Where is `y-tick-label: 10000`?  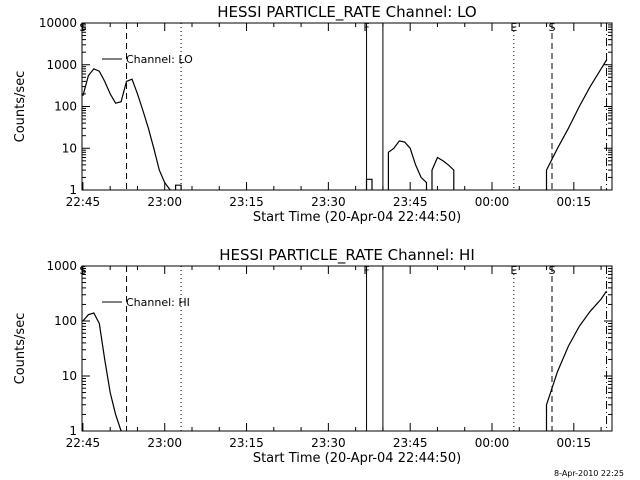
y-tick-label: 10000 is located at coordinates (58, 23).